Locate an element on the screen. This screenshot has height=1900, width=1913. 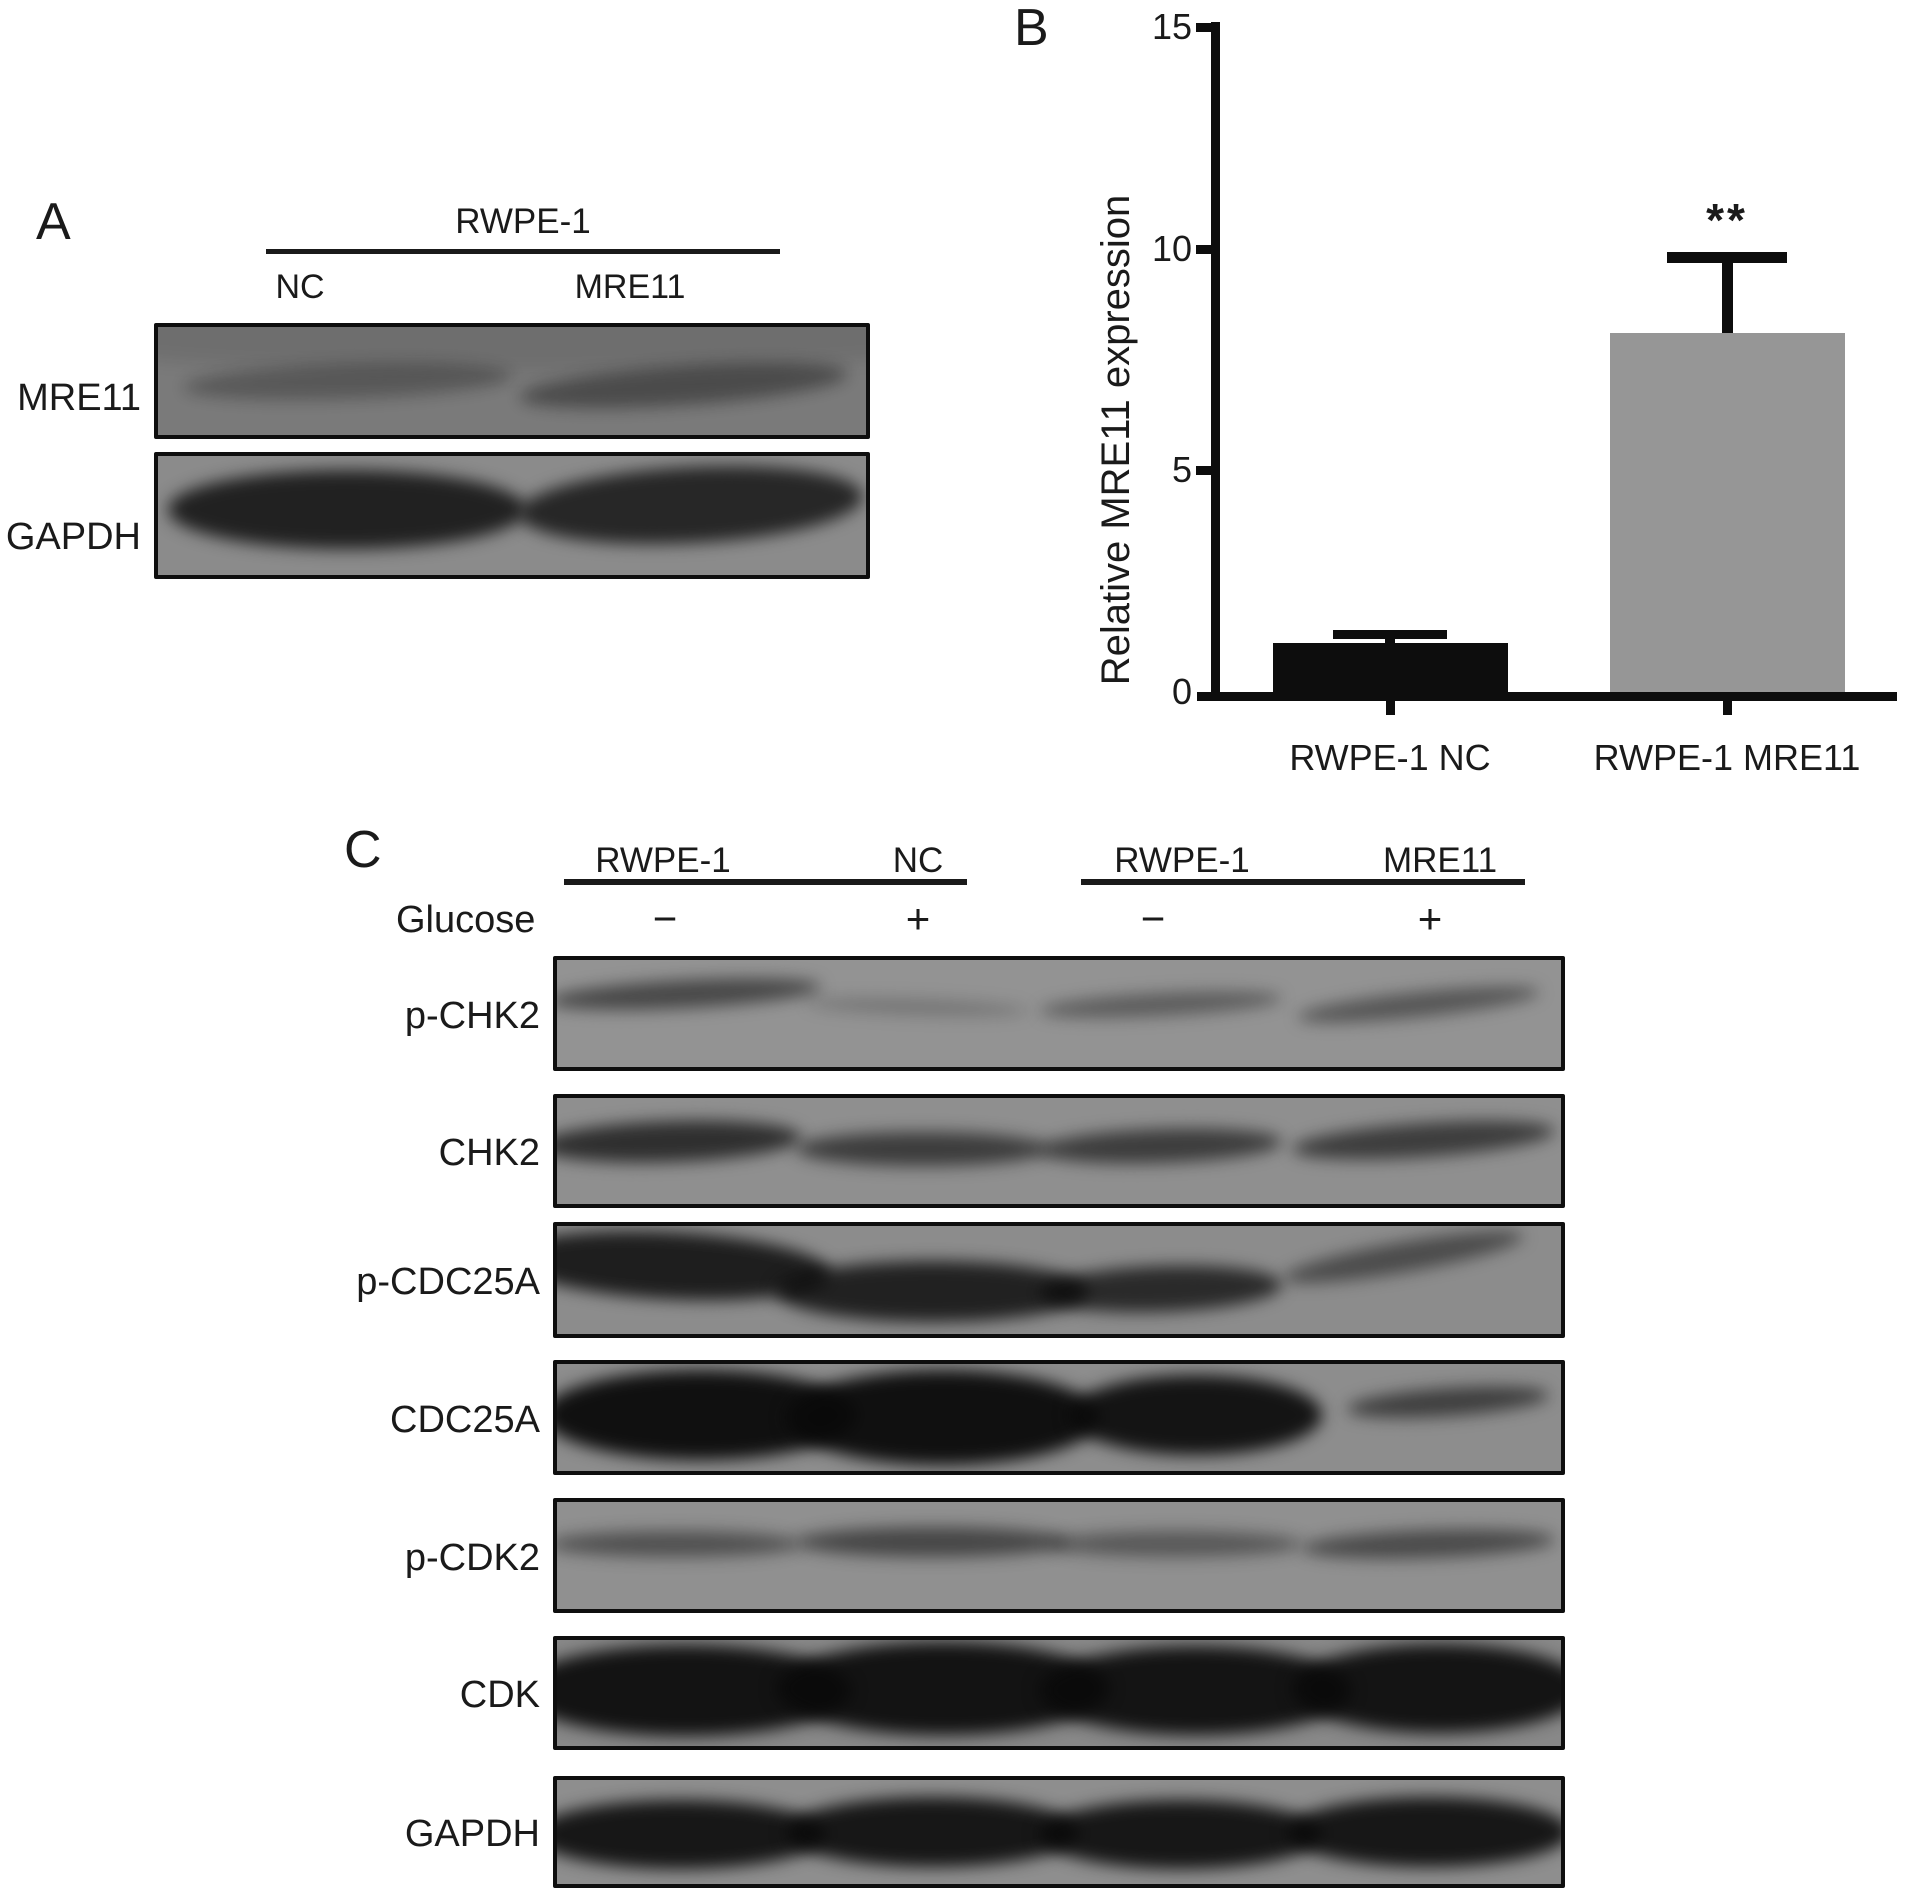
panel-c-chk2-blot is located at coordinates (1059, 1151).